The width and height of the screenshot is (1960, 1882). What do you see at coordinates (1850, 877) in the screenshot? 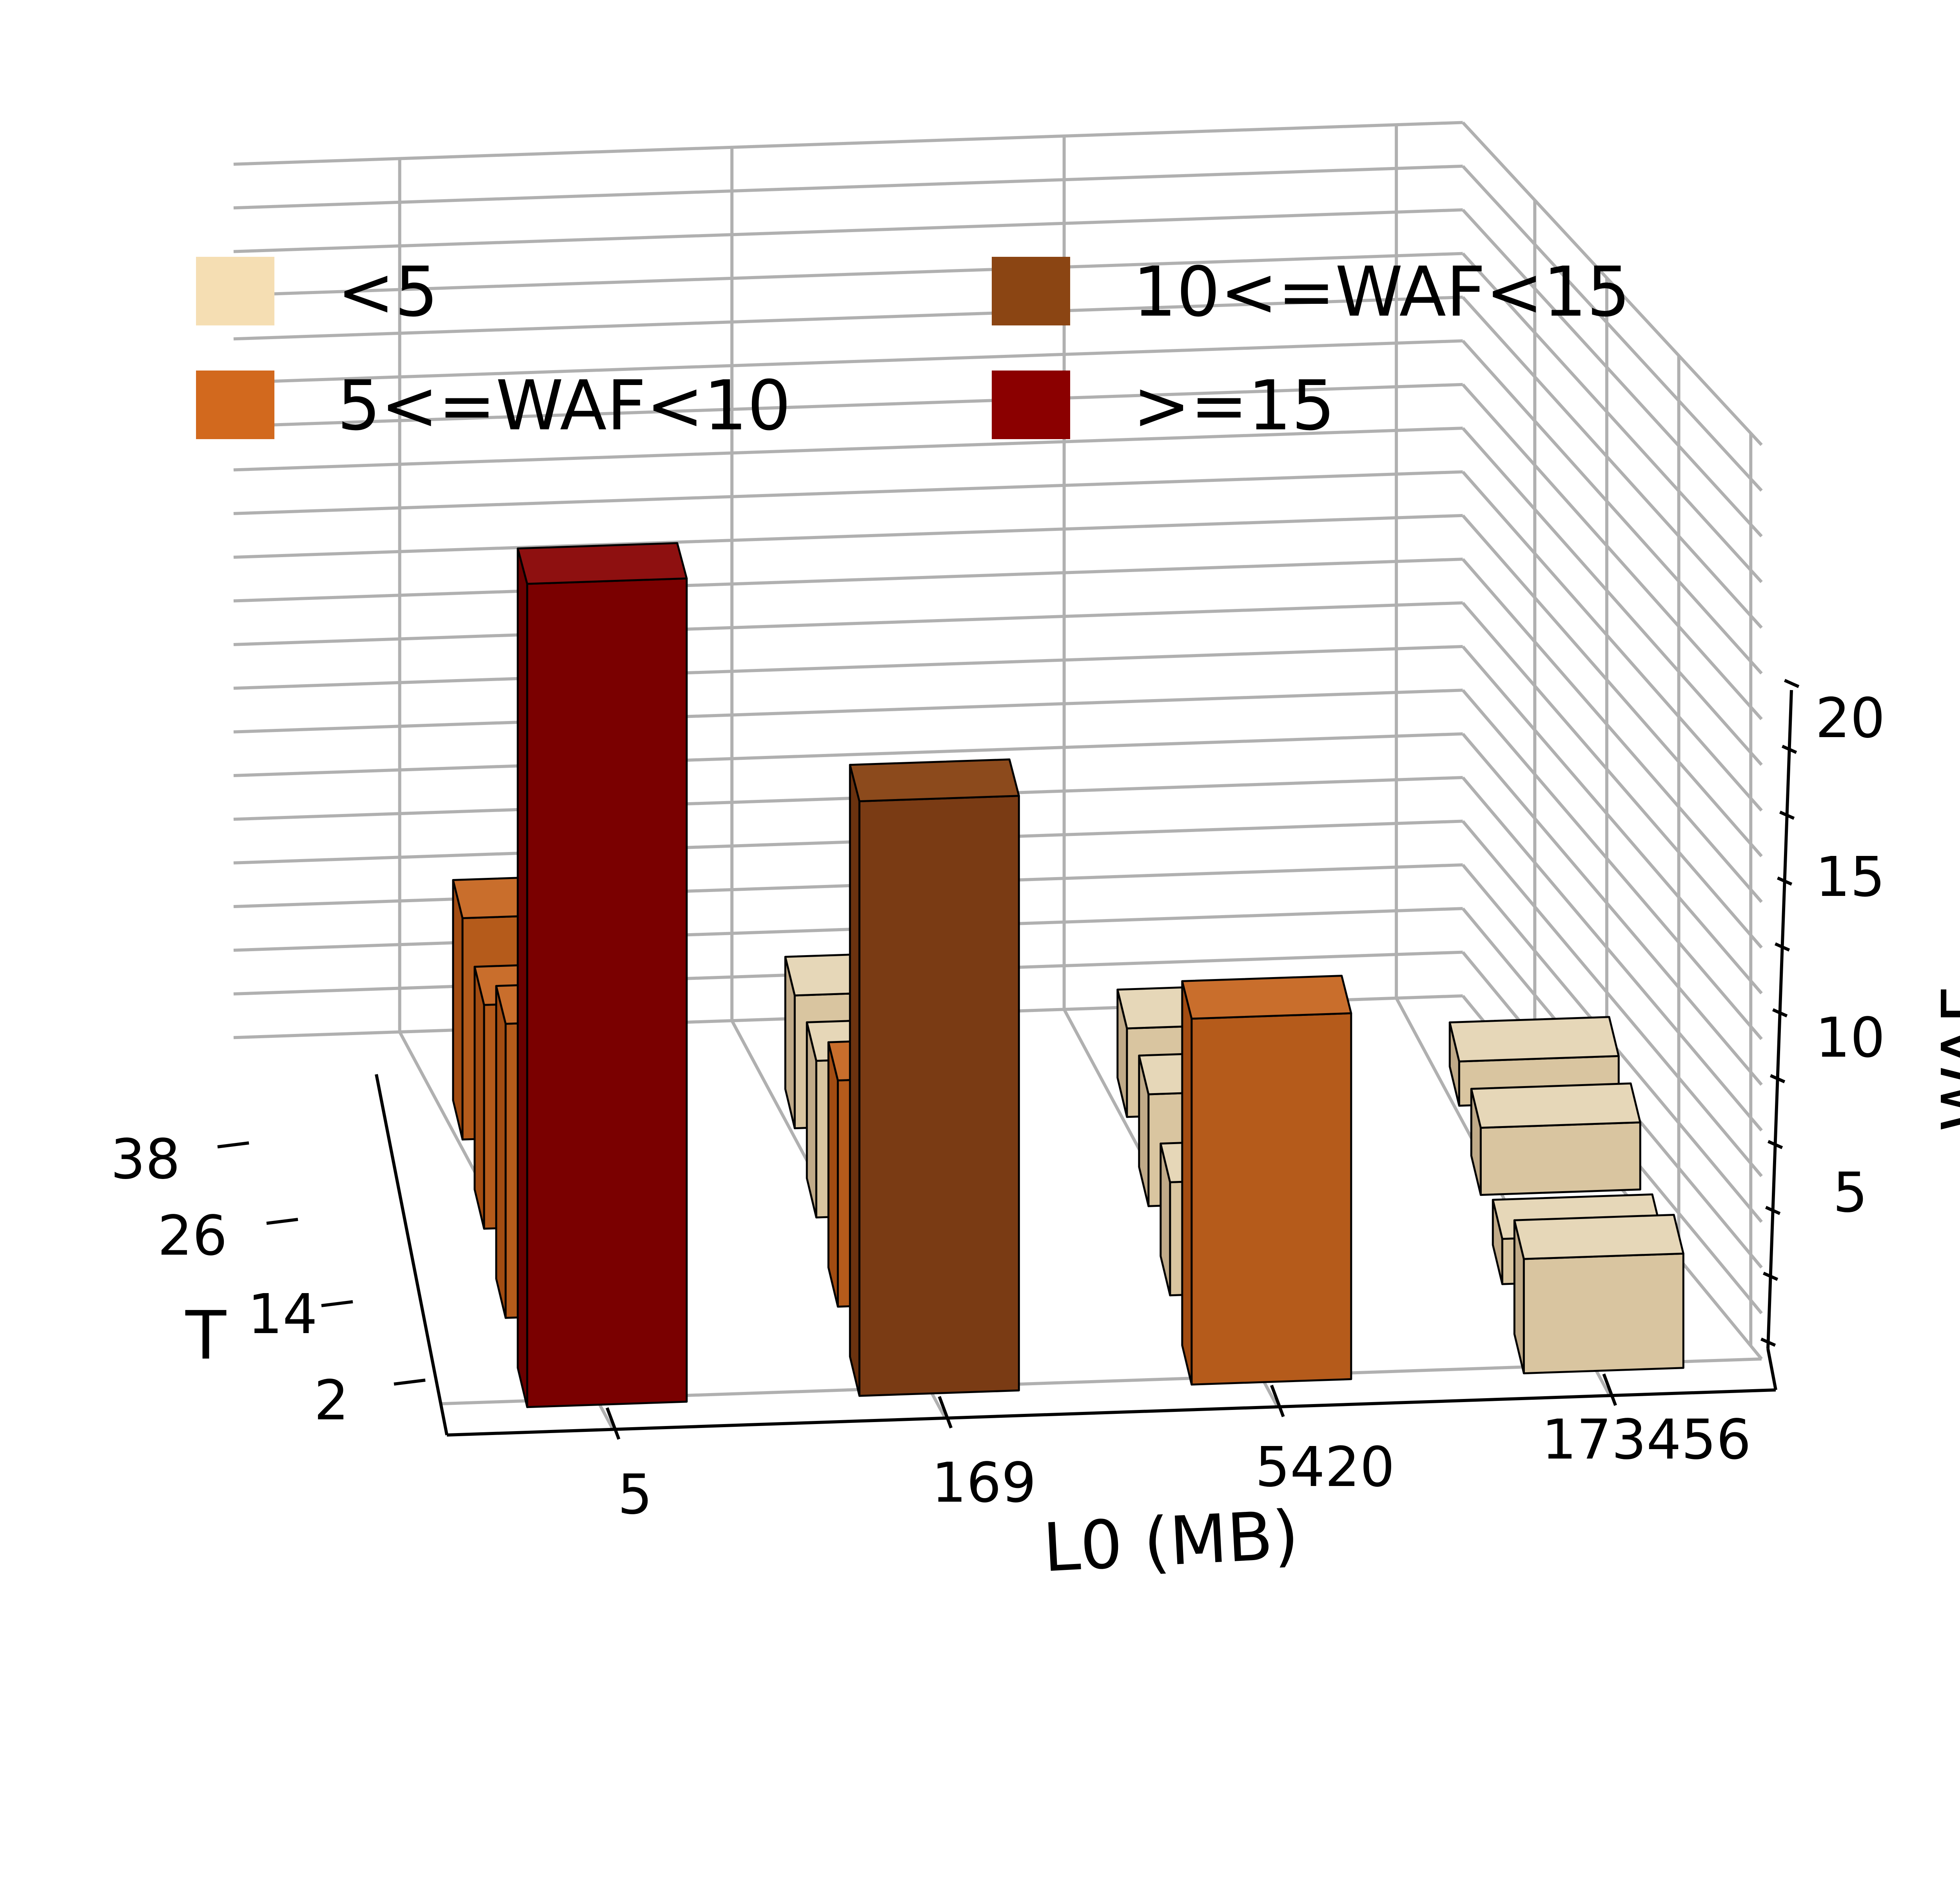
I see `z-tick-label: 15` at bounding box center [1850, 877].